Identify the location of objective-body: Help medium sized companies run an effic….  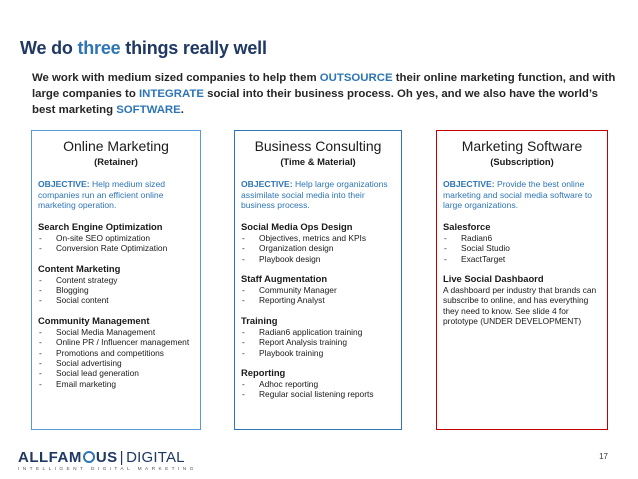
(102, 195).